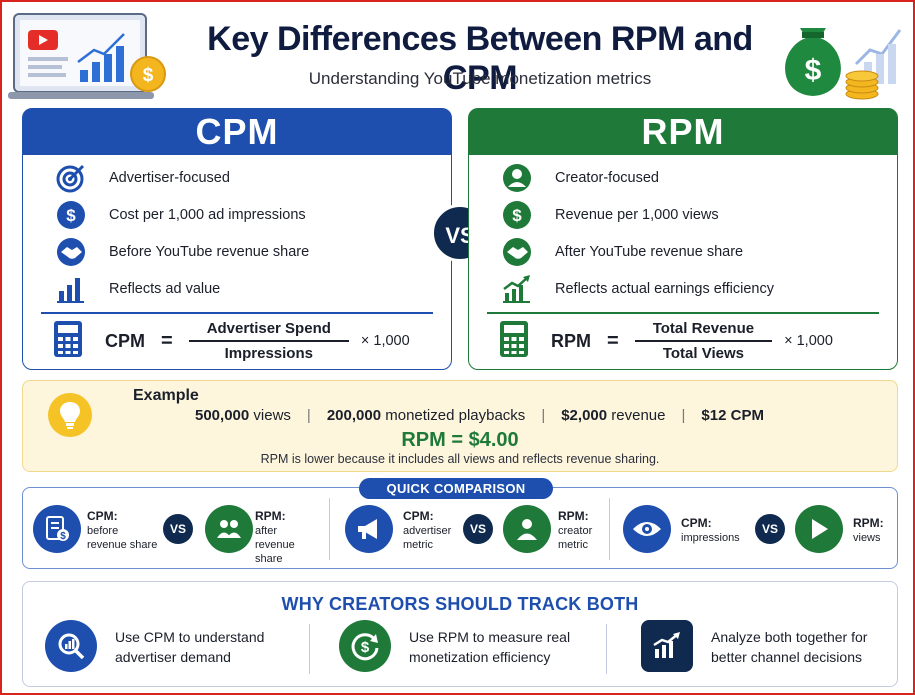 This screenshot has width=915, height=695. What do you see at coordinates (710, 530) in the screenshot?
I see `comparison-cpm-text: CPM: impressions` at bounding box center [710, 530].